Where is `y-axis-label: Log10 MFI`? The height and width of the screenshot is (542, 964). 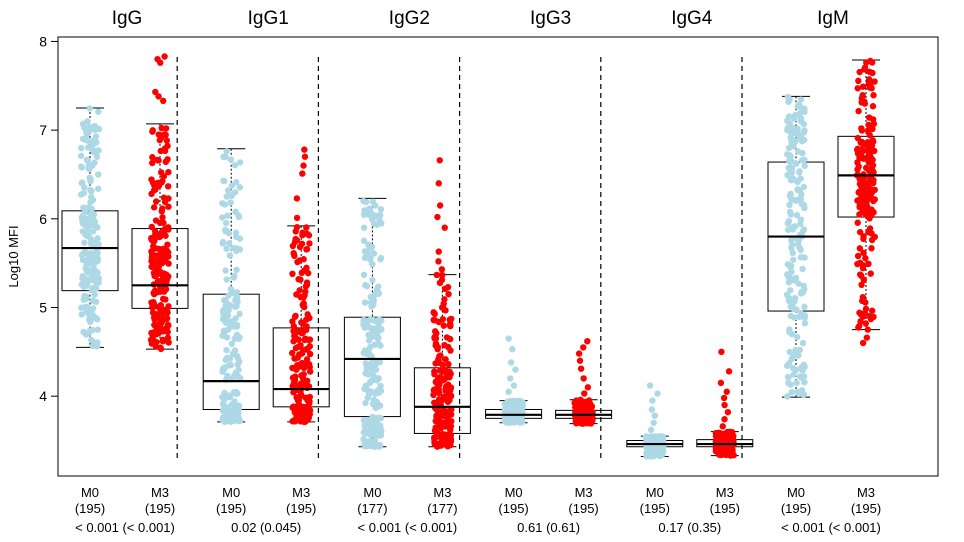 y-axis-label: Log10 MFI is located at coordinates (13, 256).